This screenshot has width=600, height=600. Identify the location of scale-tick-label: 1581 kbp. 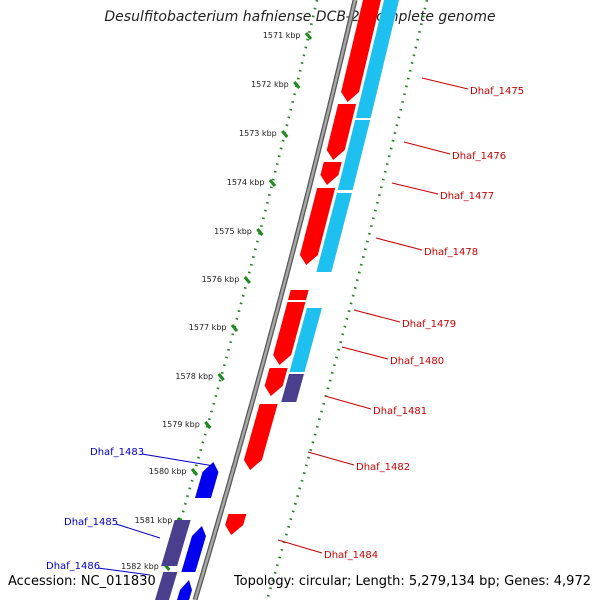
(154, 520).